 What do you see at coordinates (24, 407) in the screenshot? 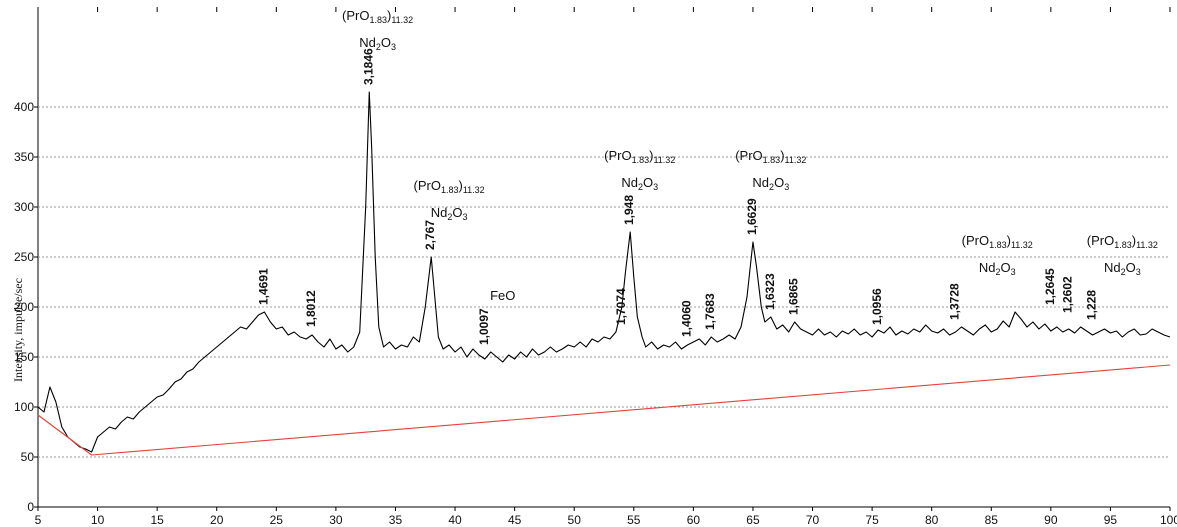
I see `y-tick-label: 100` at bounding box center [24, 407].